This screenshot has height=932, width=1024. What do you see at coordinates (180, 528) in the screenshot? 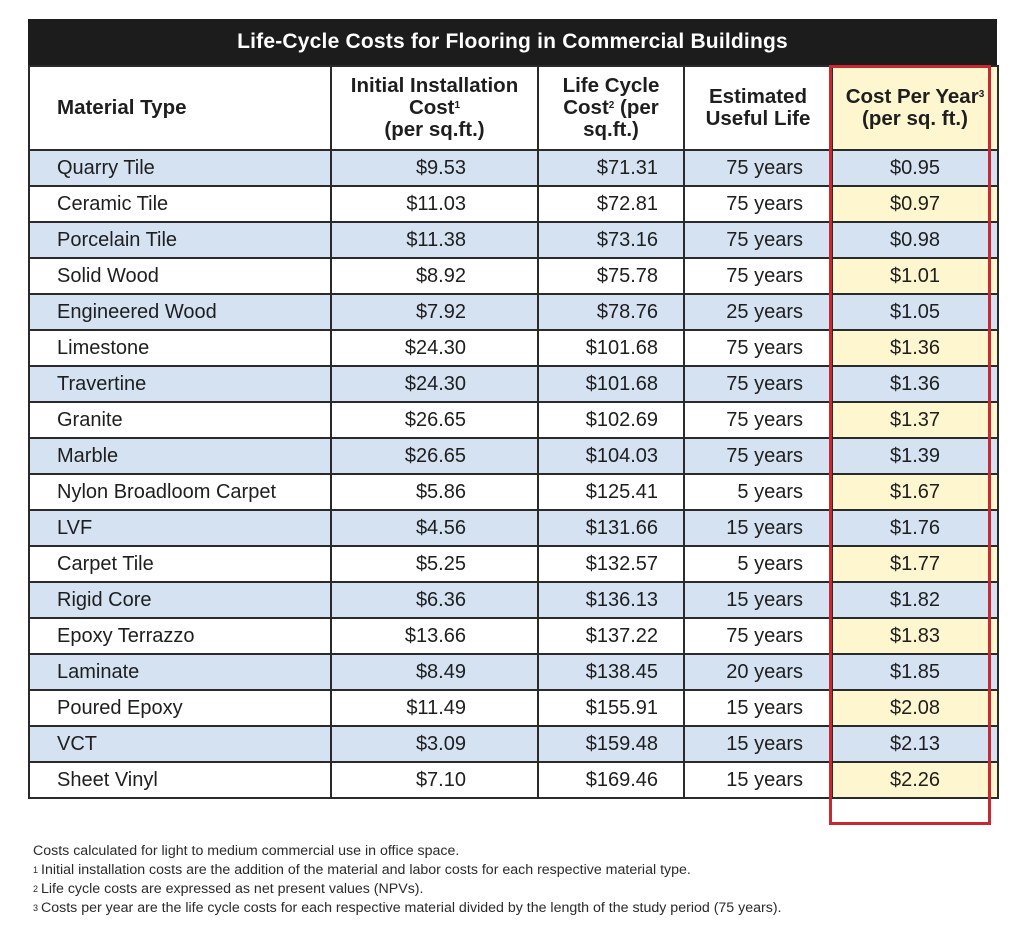
I see `cell-material: LVF` at bounding box center [180, 528].